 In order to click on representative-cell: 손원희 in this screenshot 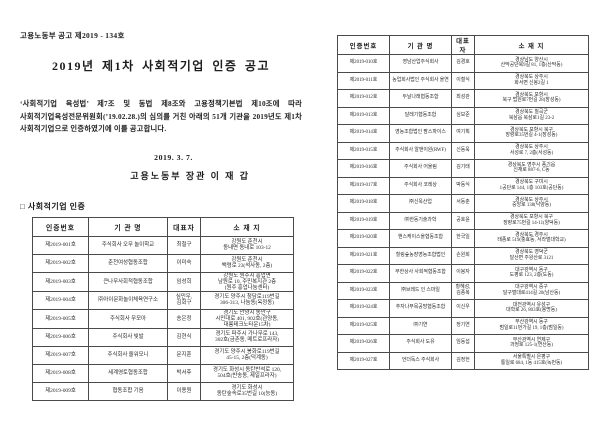, I will do `click(463, 255)`.